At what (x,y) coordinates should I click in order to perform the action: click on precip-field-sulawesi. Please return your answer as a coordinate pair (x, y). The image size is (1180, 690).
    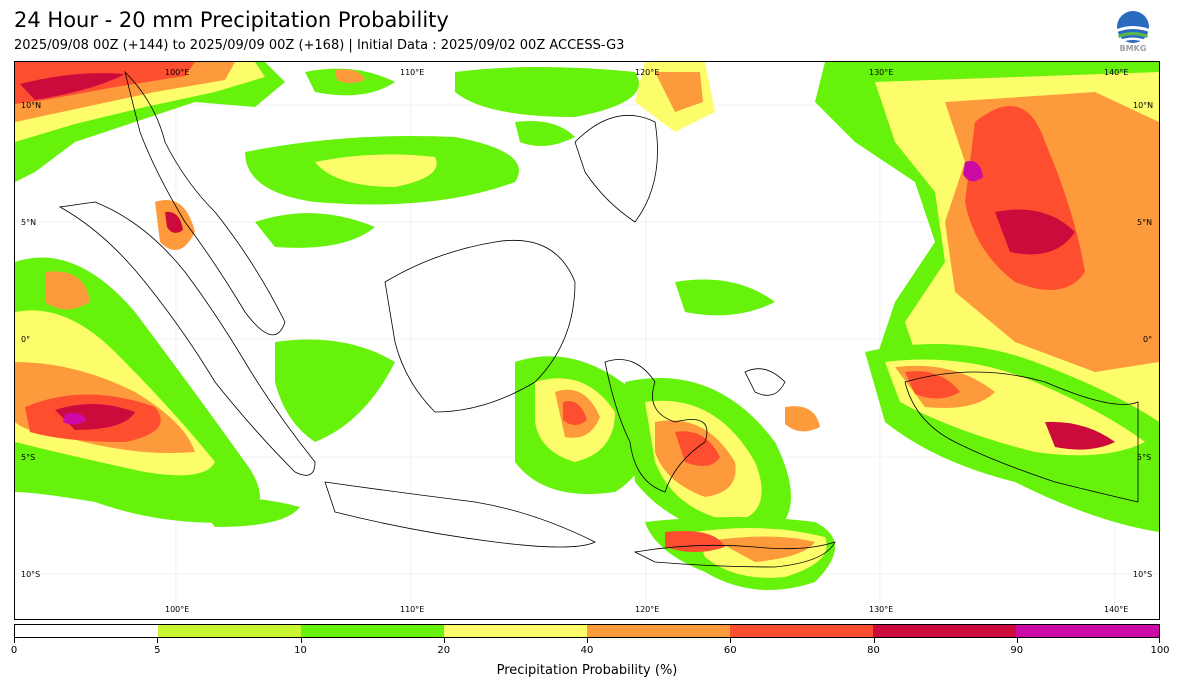
    Looking at the image, I should click on (667, 449).